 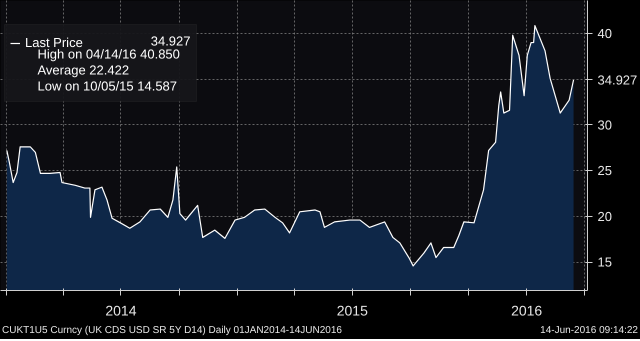 What do you see at coordinates (84, 70) in the screenshot?
I see `annotation: Average 22.422` at bounding box center [84, 70].